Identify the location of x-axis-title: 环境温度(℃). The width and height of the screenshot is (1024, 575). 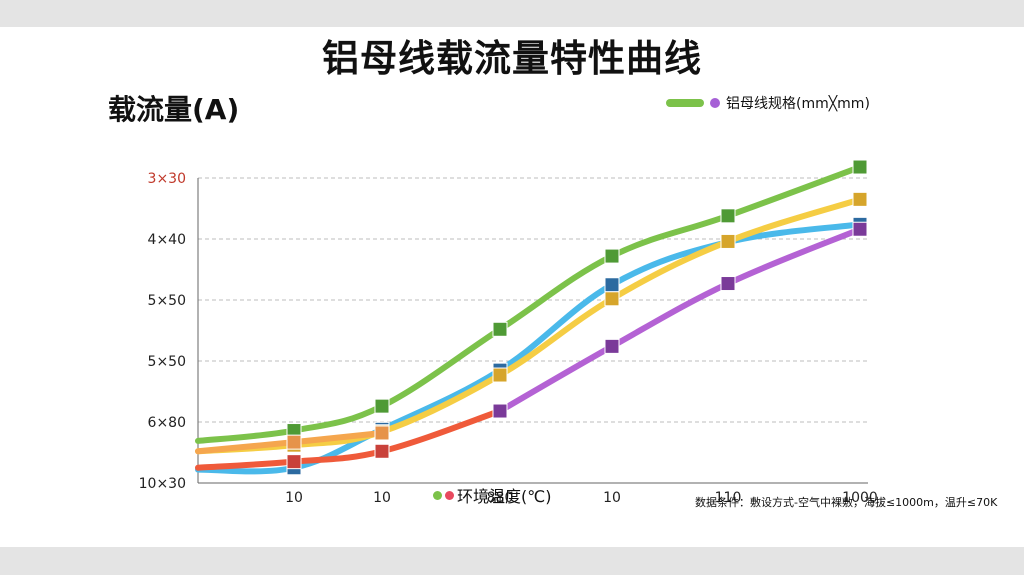
(492, 495).